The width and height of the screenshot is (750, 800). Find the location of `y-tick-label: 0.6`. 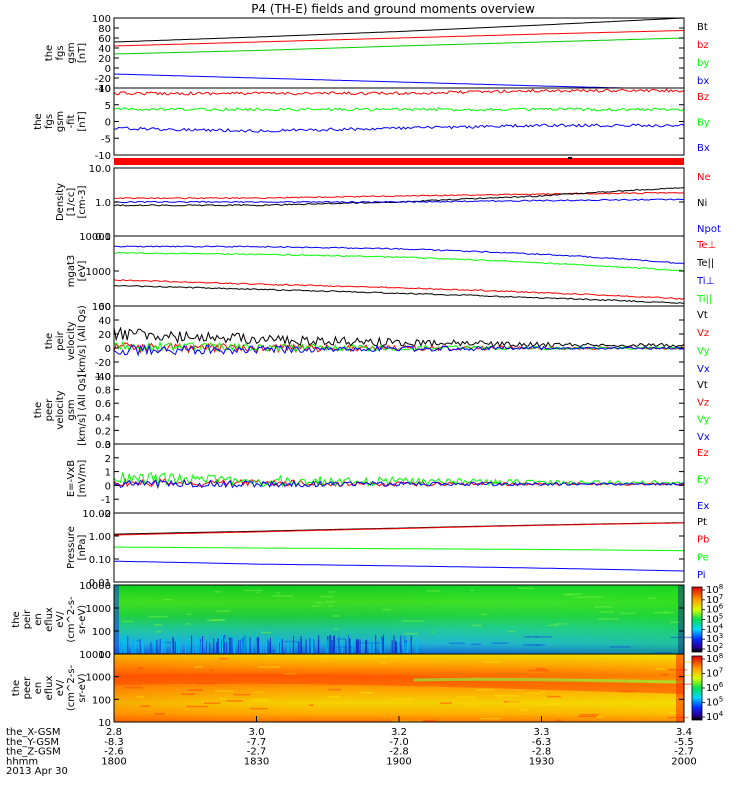

y-tick-label: 0.6 is located at coordinates (103, 404).